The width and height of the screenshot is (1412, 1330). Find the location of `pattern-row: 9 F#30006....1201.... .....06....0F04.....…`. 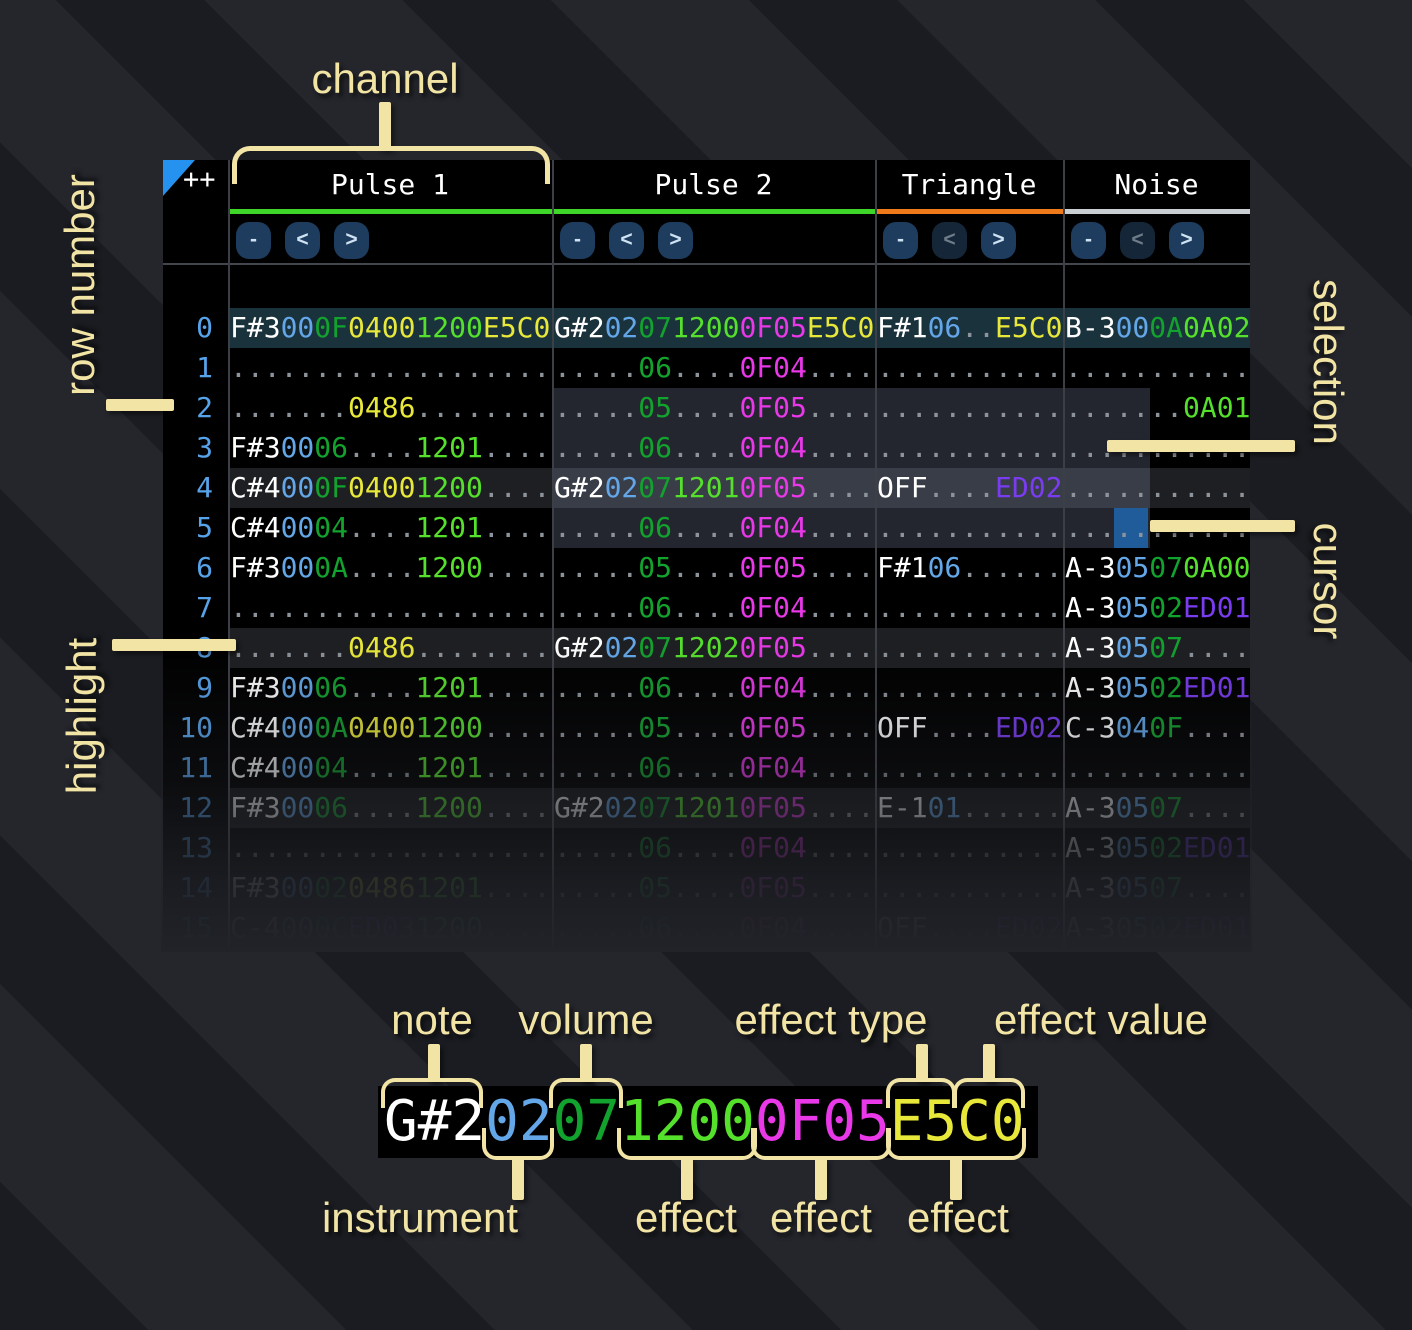

pattern-row: 9 F#30006....1201.... .....06....0F04.....… is located at coordinates (706, 688).